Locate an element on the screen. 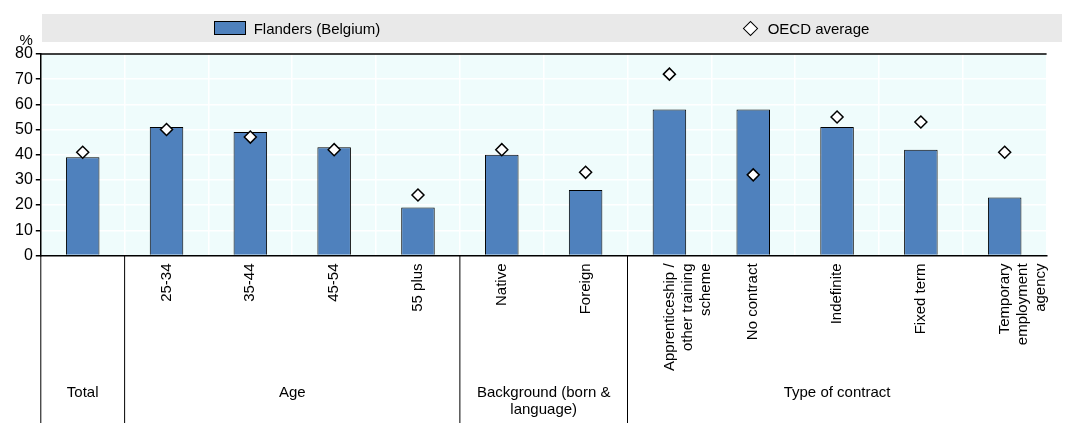 This screenshot has width=1067, height=423. x-tick-label: Indefinite is located at coordinates (836, 294).